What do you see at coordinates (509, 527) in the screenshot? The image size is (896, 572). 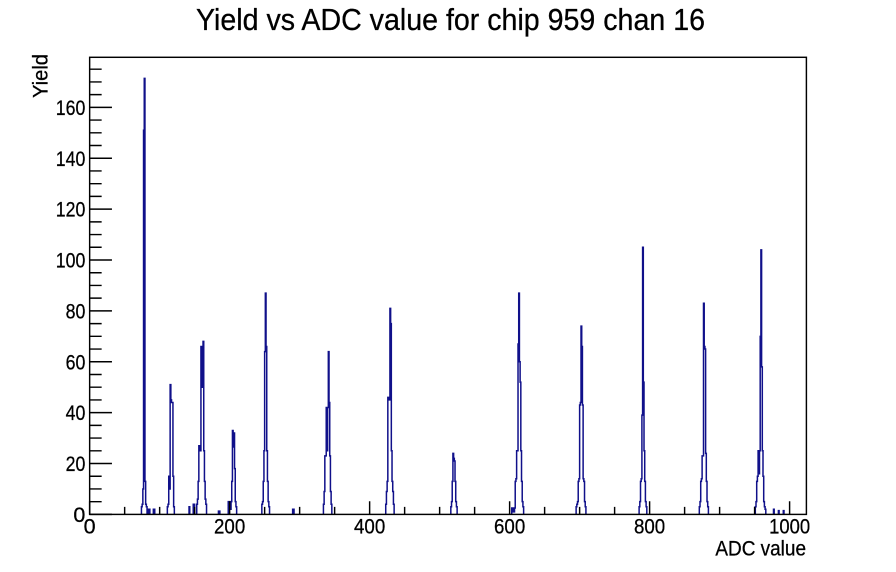 I see `svg-text: 600` at bounding box center [509, 527].